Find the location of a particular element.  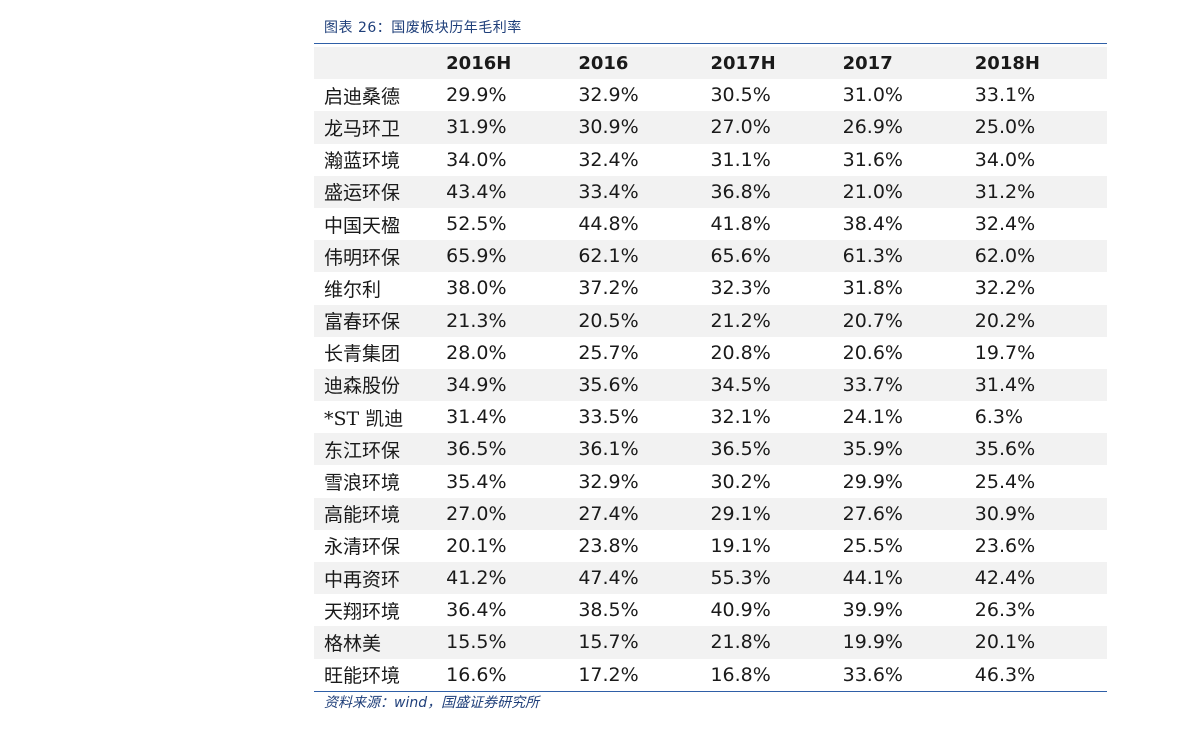

margin-value-cell: 65.6% is located at coordinates (776, 256).